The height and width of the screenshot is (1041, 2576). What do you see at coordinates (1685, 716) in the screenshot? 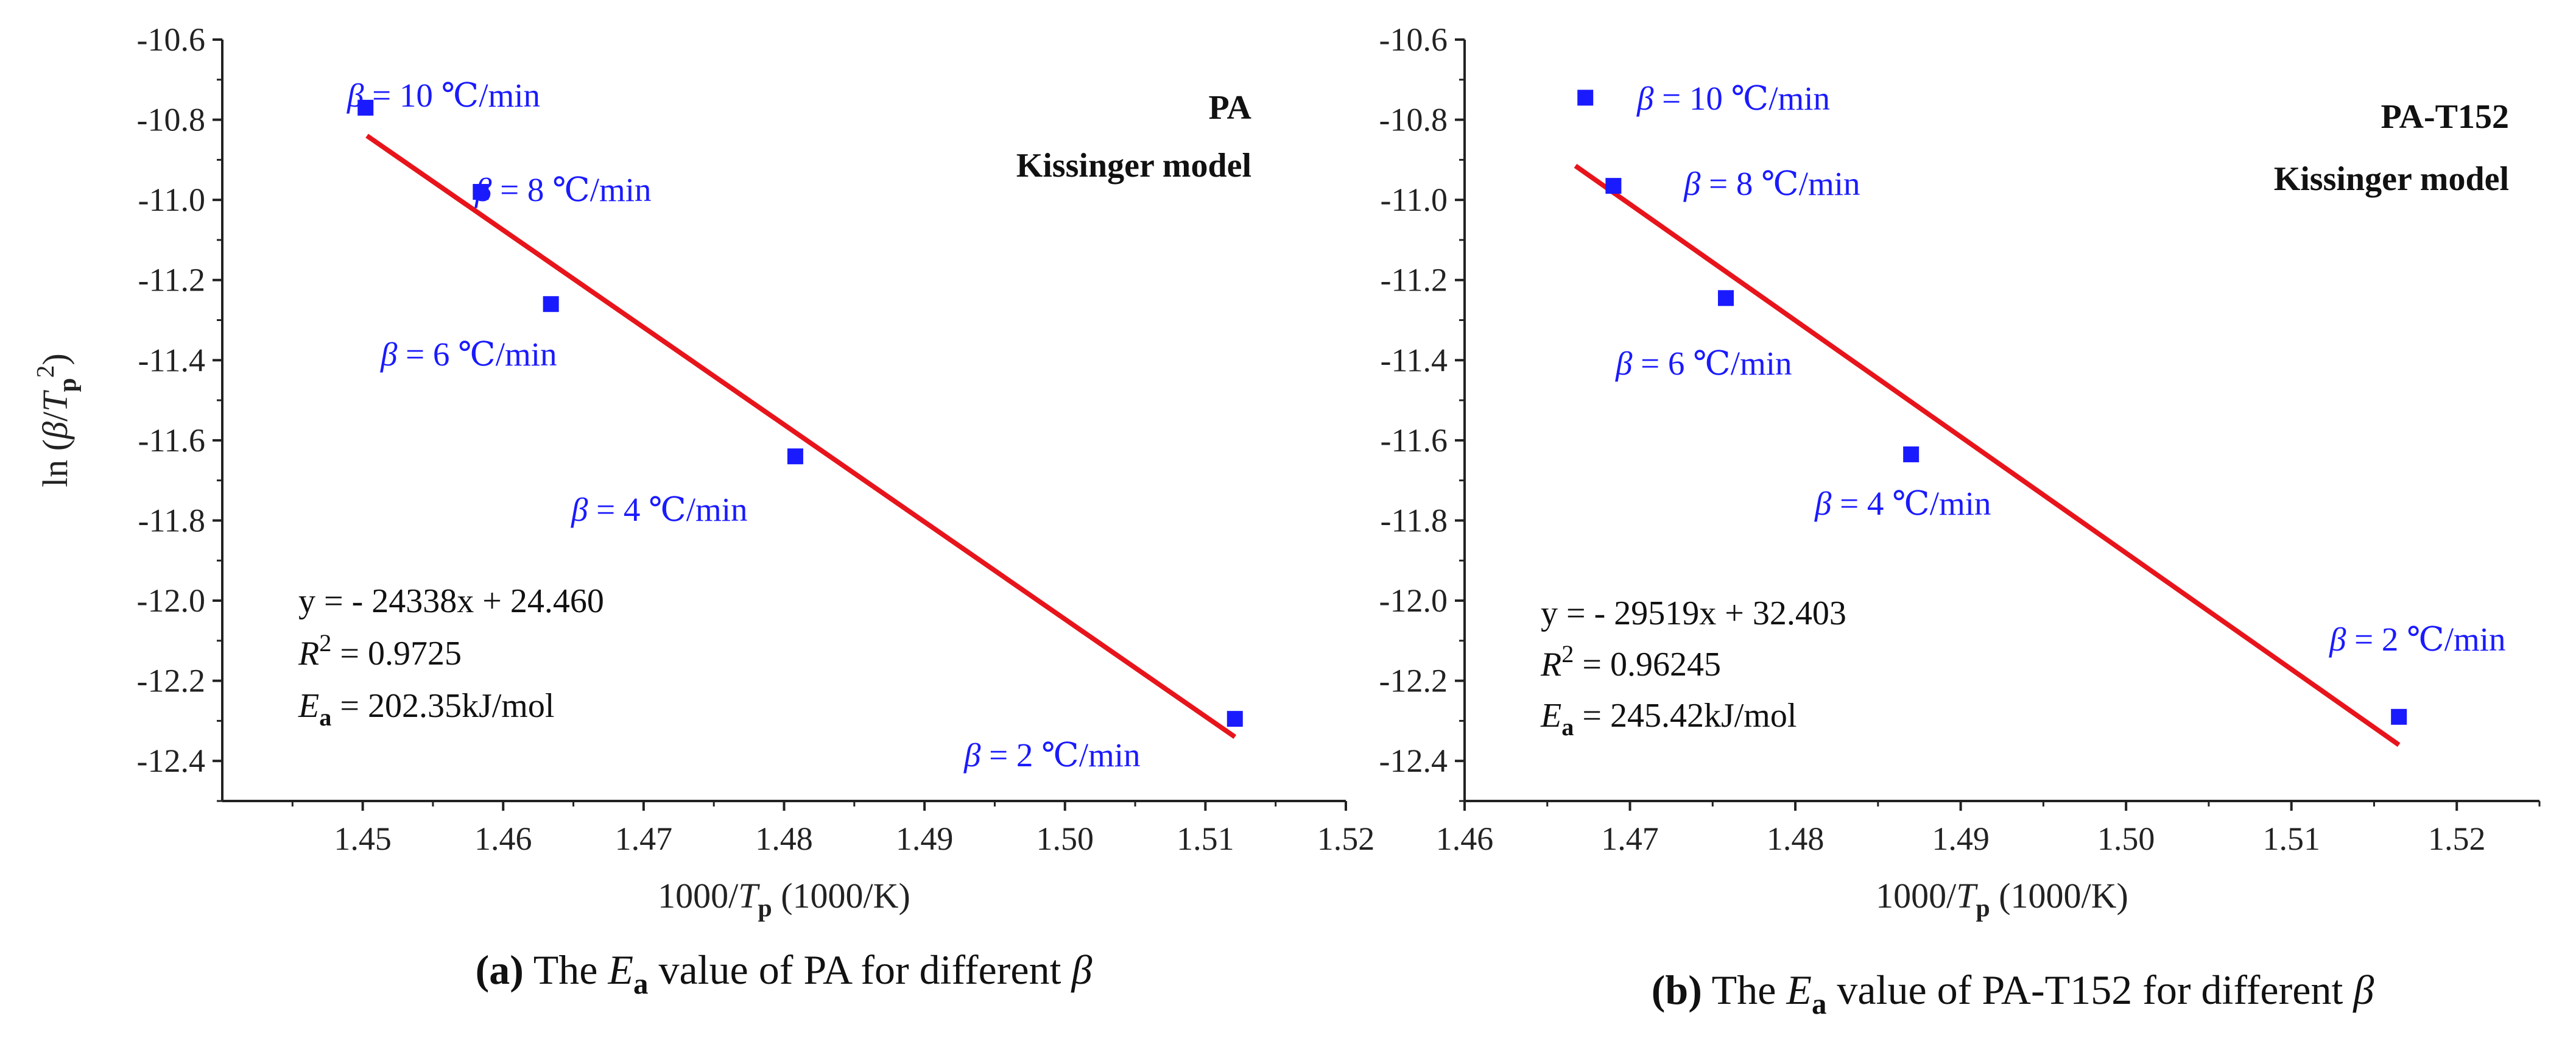
I see `activation-energy-part: = 245.42kJ/mol` at bounding box center [1685, 716].